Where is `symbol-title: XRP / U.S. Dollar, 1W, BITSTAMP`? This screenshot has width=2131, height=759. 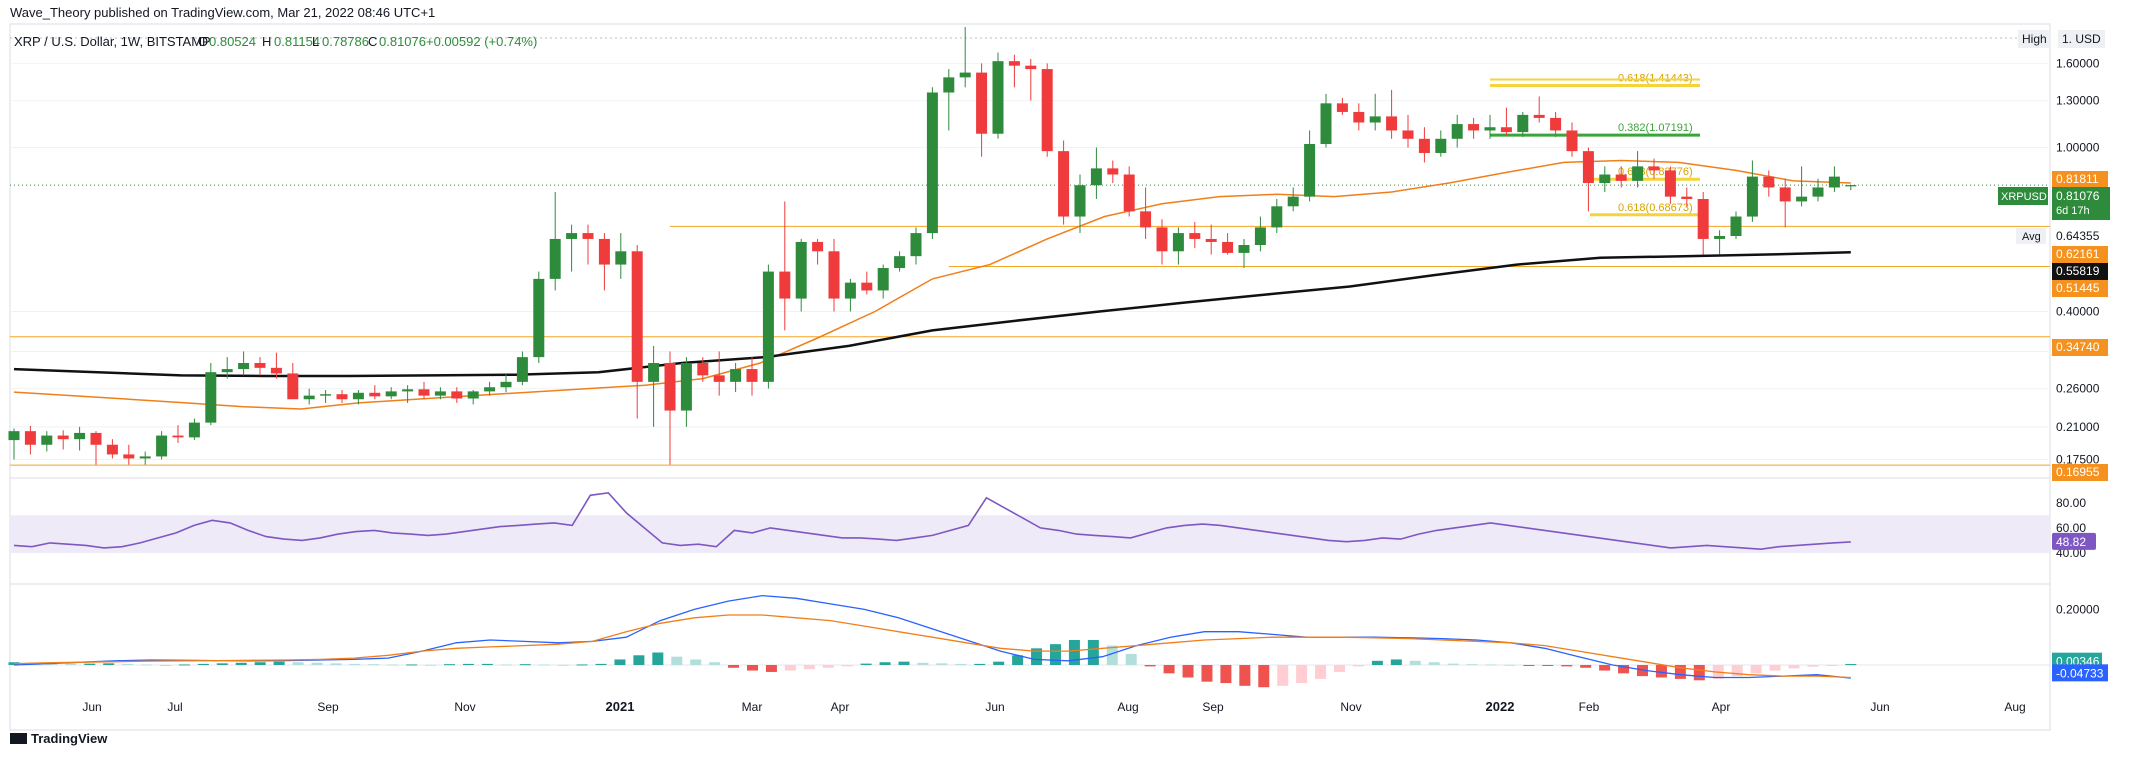 symbol-title: XRP / U.S. Dollar, 1W, BITSTAMP is located at coordinates (112, 41).